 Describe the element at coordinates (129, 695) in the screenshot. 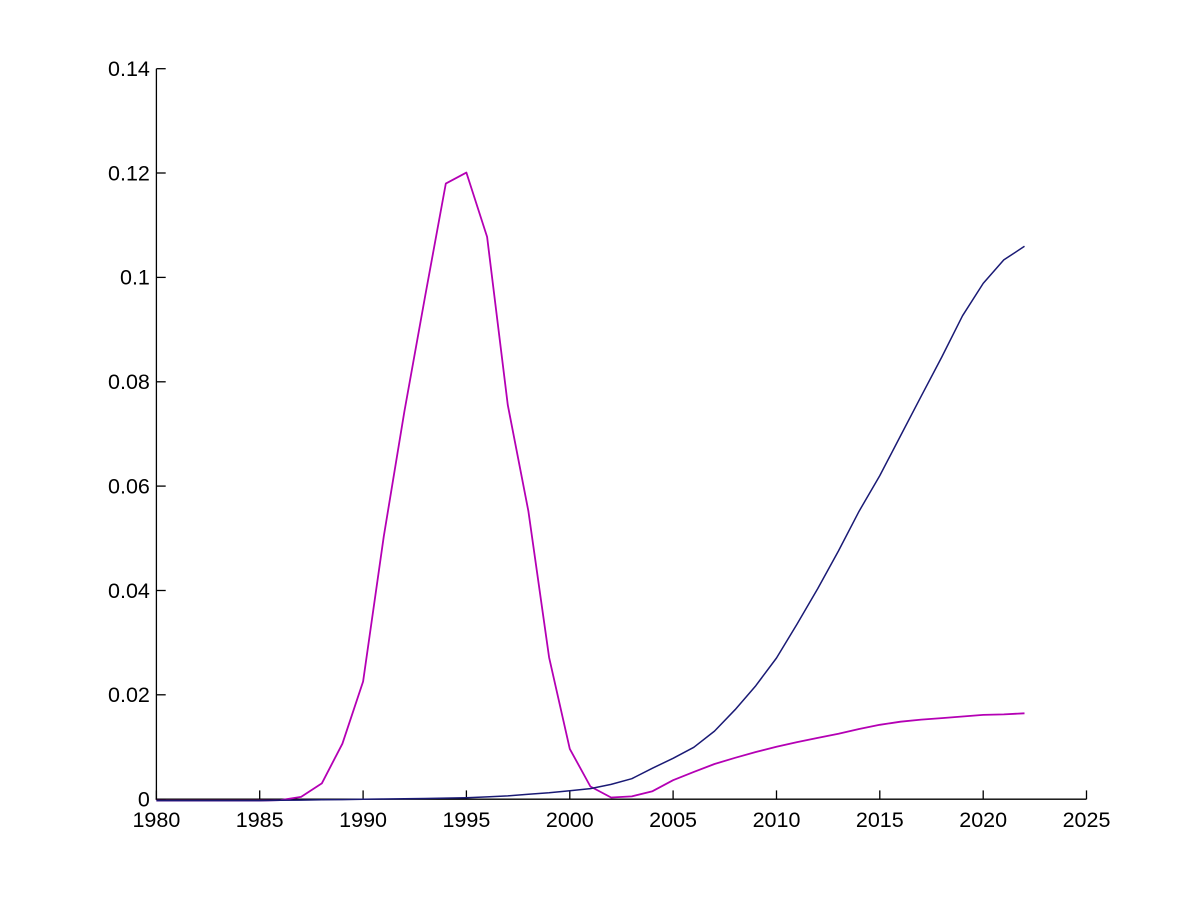

I see `svg-text: 0.02` at that location.